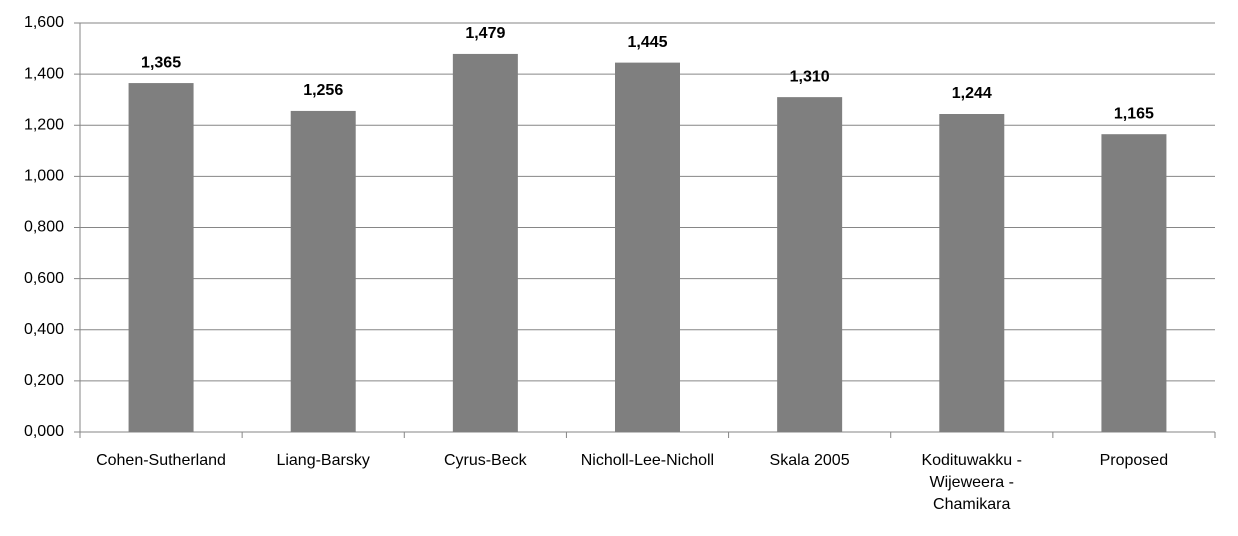 The width and height of the screenshot is (1238, 536). Describe the element at coordinates (323, 90) in the screenshot. I see `value-label: 1,256` at that location.